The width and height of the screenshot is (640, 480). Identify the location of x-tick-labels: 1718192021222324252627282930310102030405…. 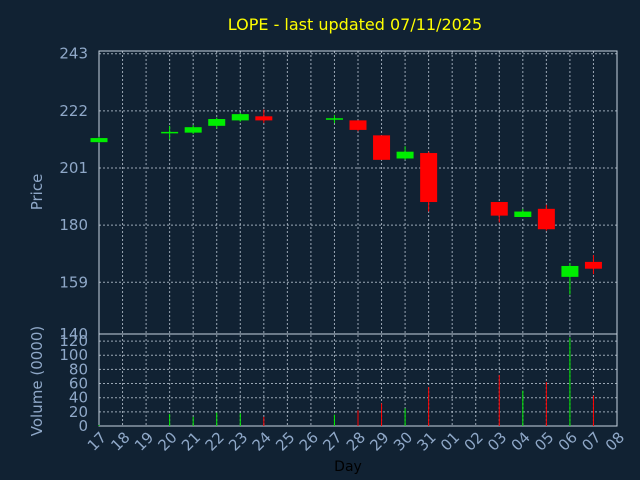
(356, 441).